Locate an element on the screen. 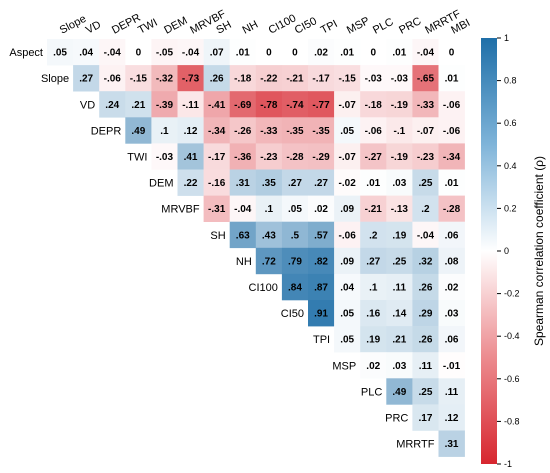 Image resolution: width=550 pixels, height=473 pixels. row-label: MSP is located at coordinates (344, 366).